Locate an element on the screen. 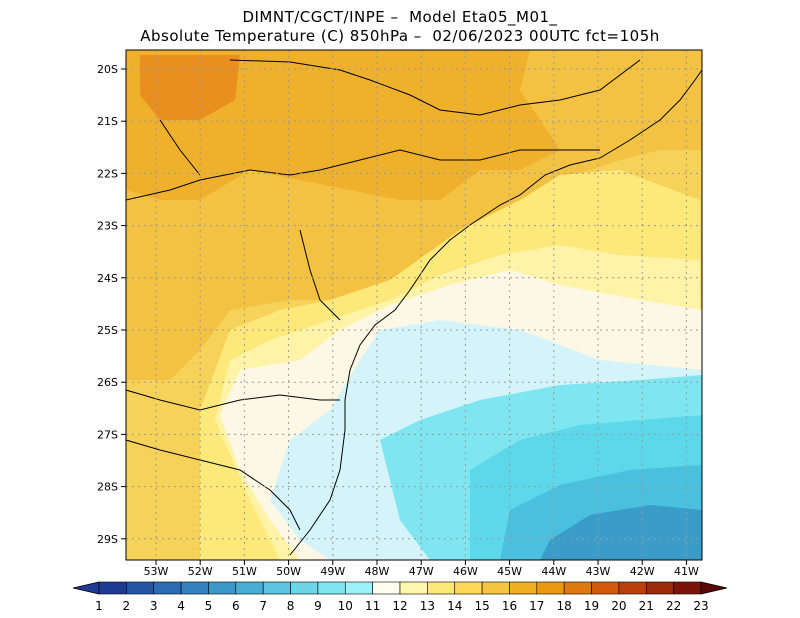 The image size is (800, 618). colorbar-label: 17 is located at coordinates (536, 606).